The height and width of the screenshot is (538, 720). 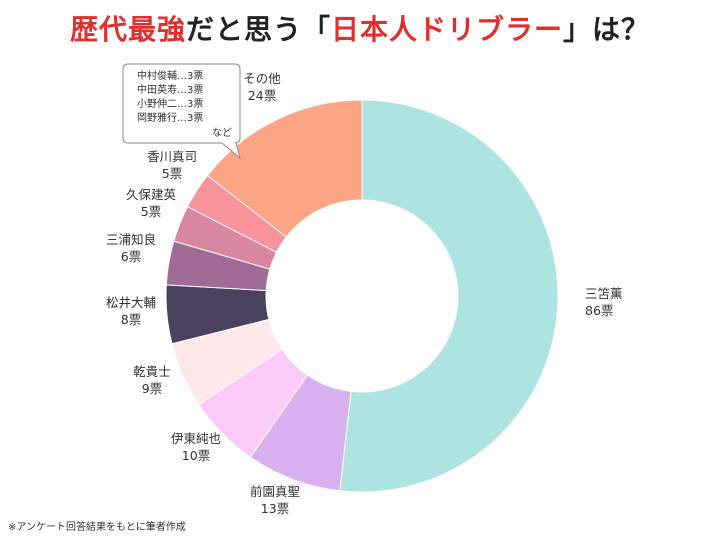 I want to click on slice-label: 香川真司 5票, so click(x=172, y=165).